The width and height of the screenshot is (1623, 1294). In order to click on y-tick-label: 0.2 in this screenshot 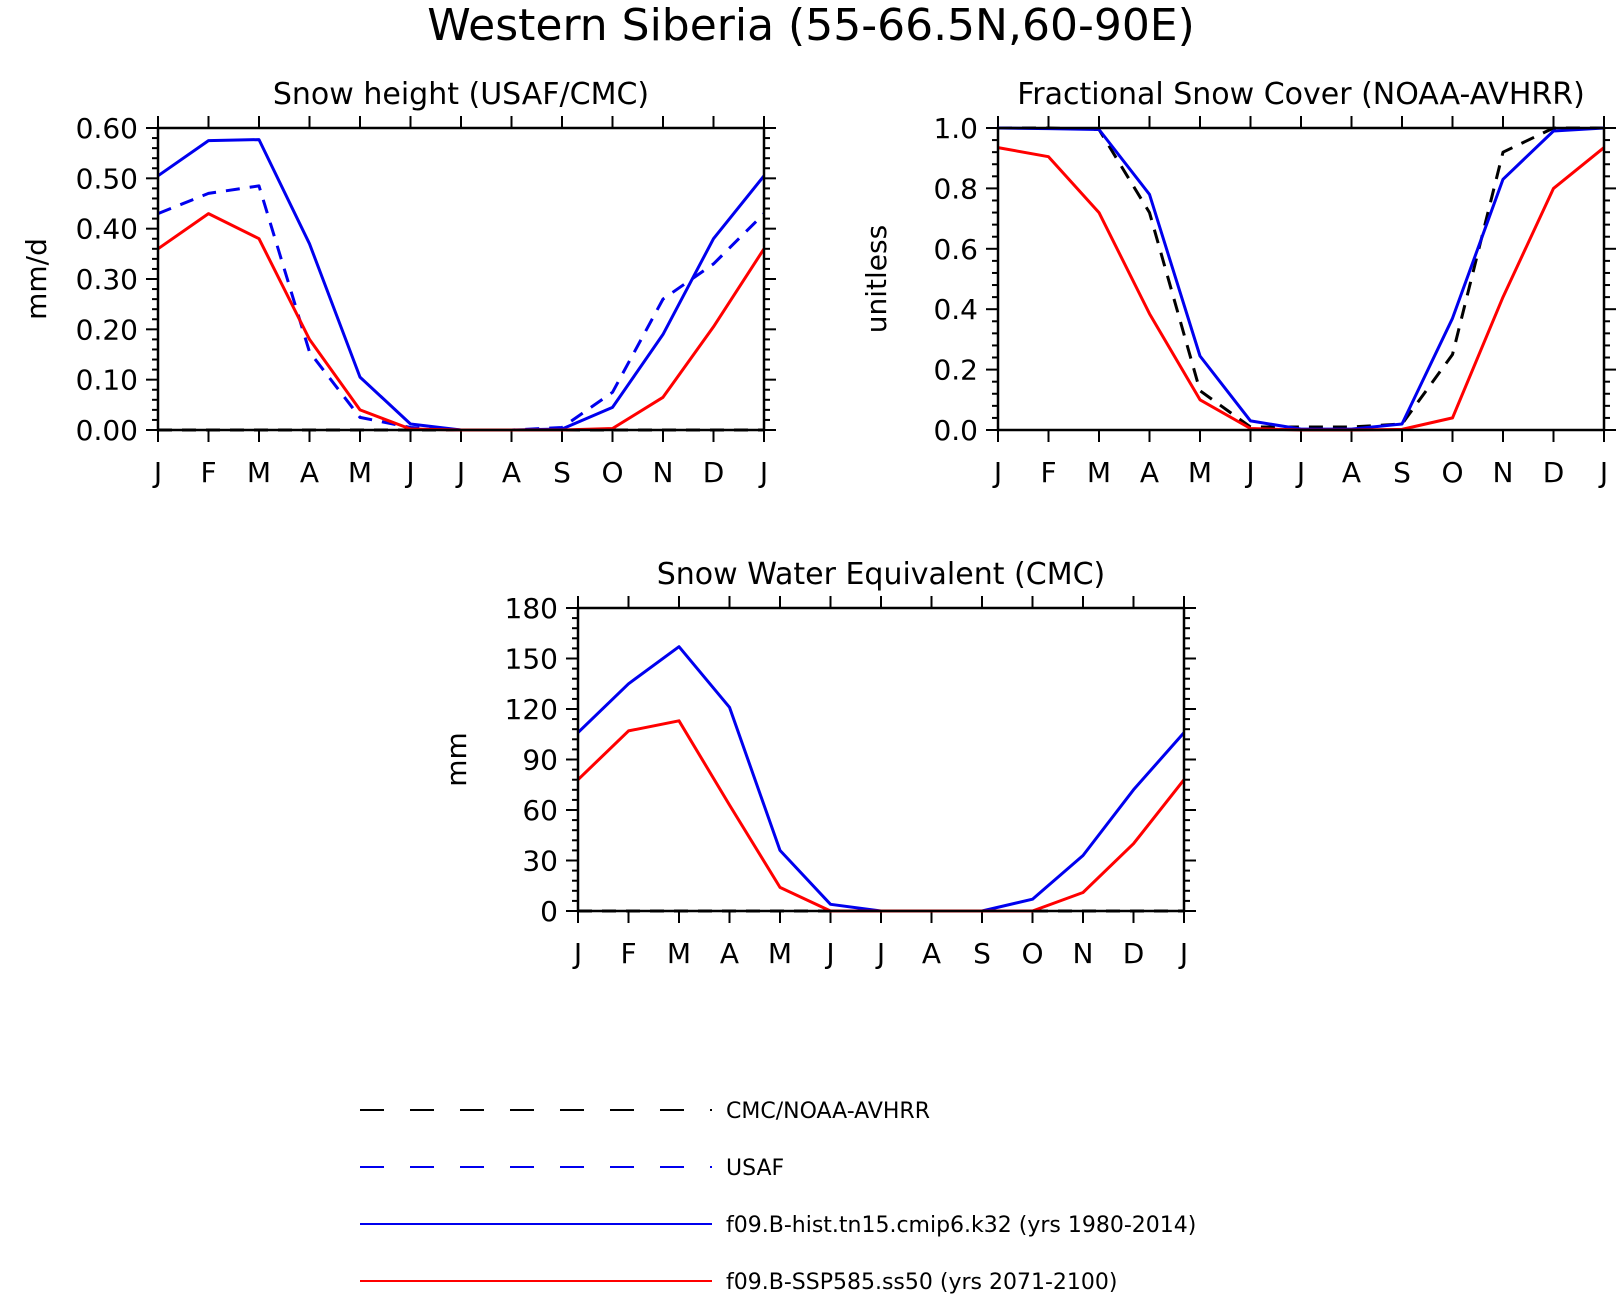, I will do `click(955, 370)`.